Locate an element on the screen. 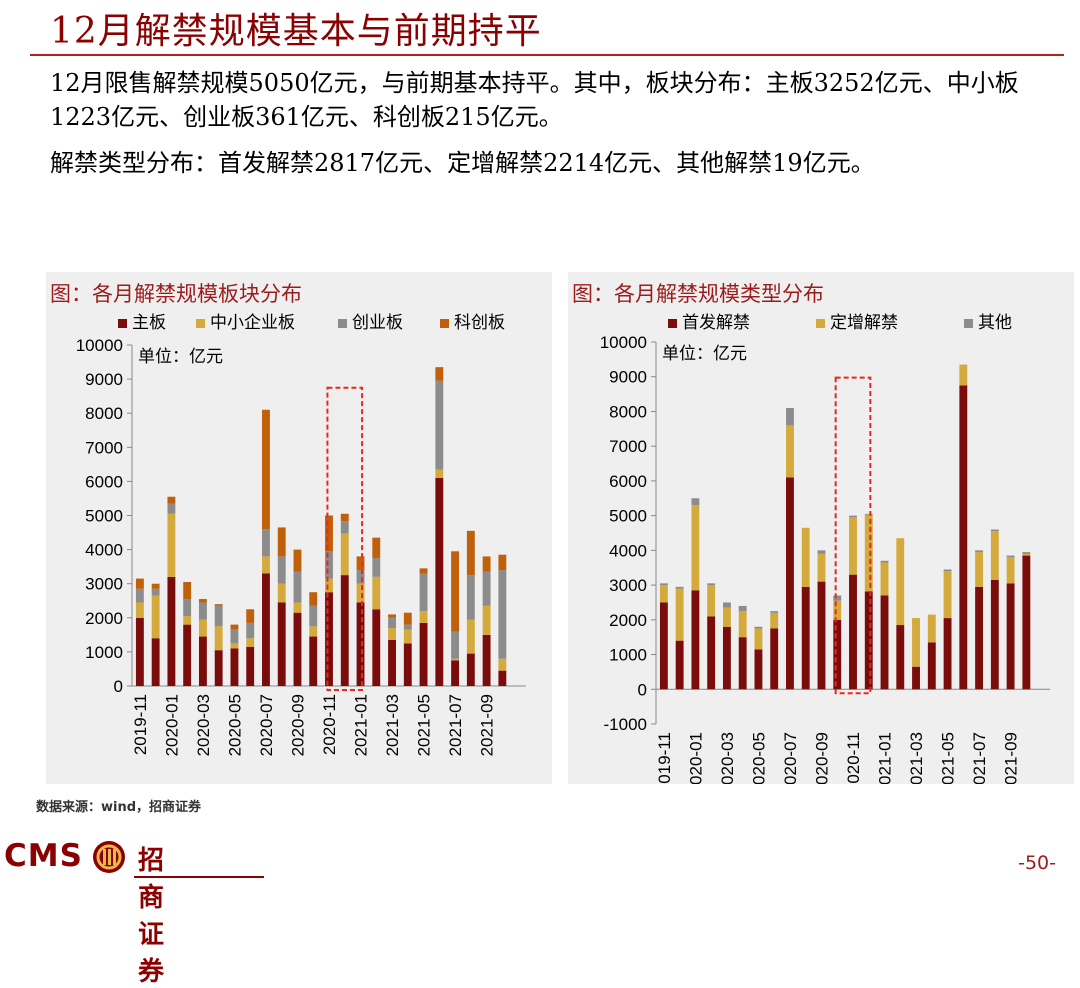 The width and height of the screenshot is (1080, 988). legend-label: 首发解禁 is located at coordinates (716, 323).